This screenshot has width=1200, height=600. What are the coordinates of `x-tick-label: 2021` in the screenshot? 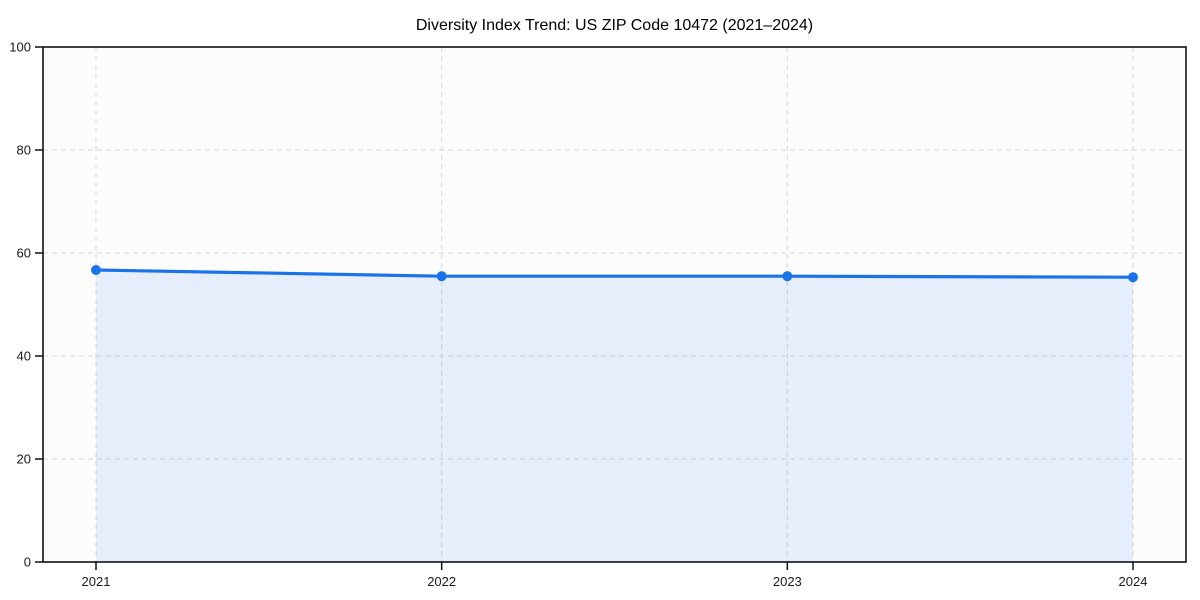 It's located at (96, 581).